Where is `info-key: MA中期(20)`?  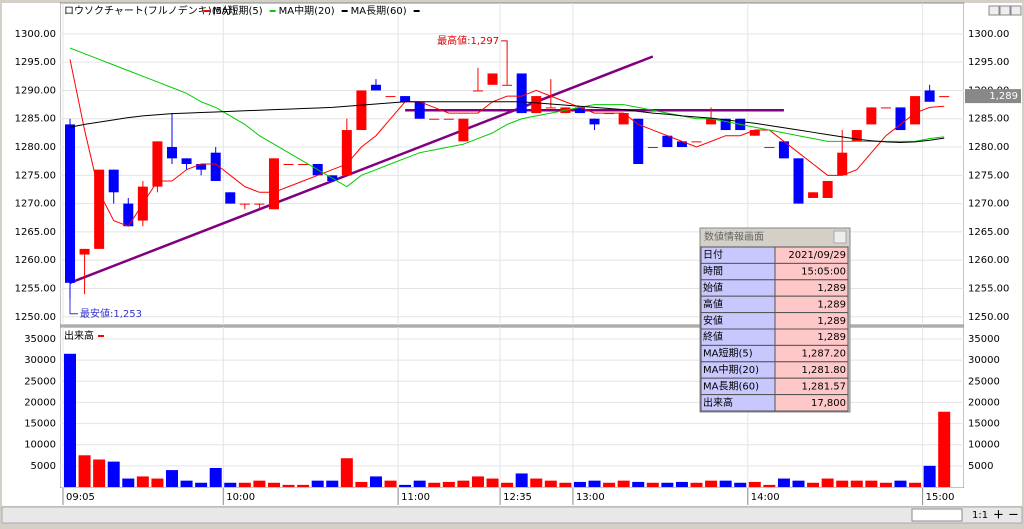
info-key: MA中期(20) is located at coordinates (731, 369).